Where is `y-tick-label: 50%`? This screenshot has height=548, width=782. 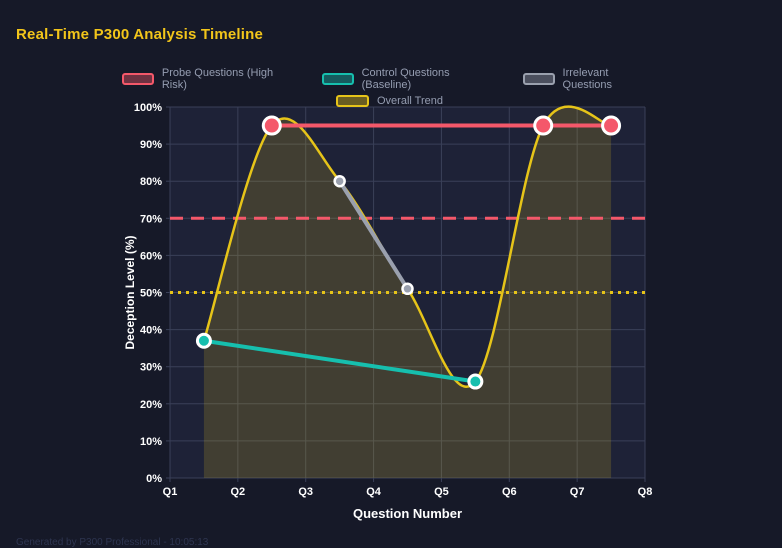
y-tick-label: 50% is located at coordinates (151, 294).